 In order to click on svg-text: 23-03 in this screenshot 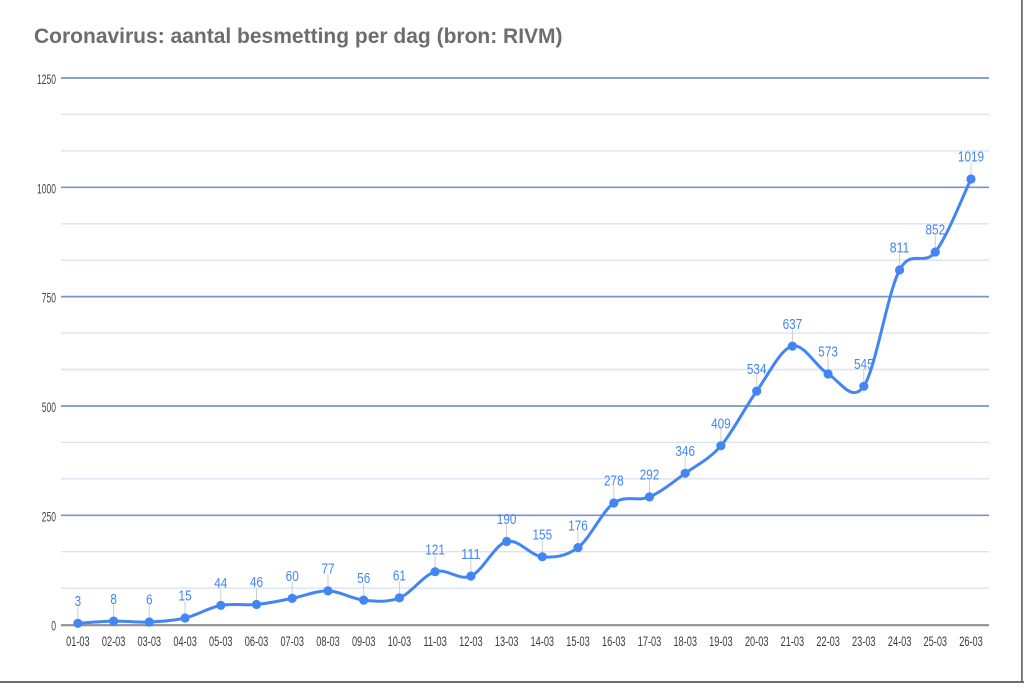, I will do `click(864, 641)`.